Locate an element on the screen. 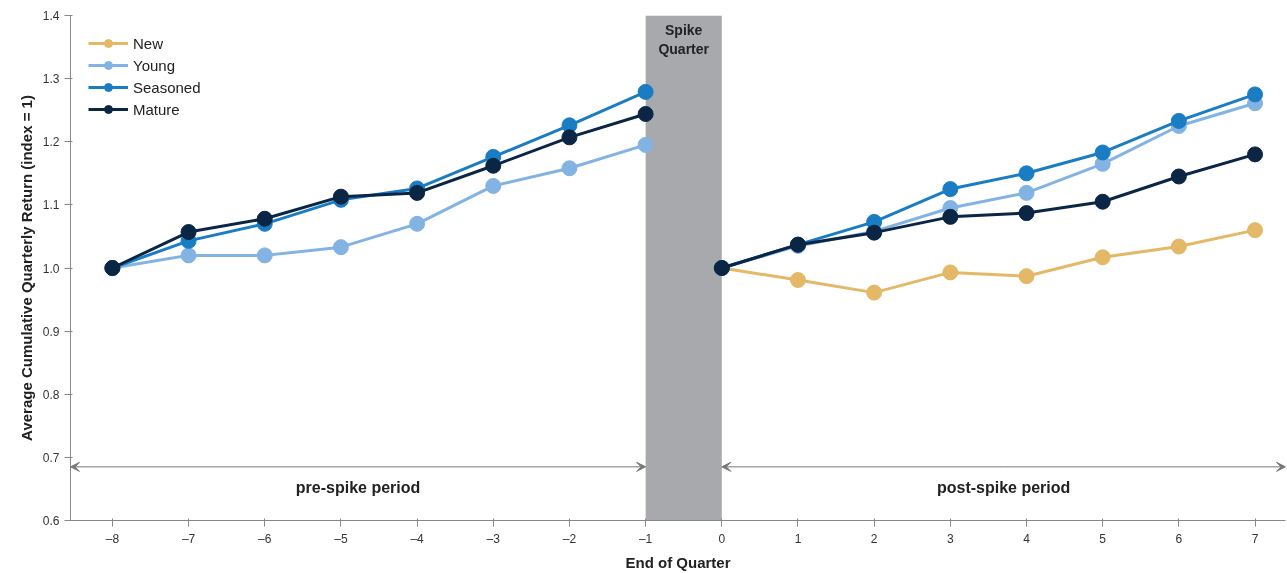 The image size is (1287, 573). legend-label: Young is located at coordinates (154, 65).